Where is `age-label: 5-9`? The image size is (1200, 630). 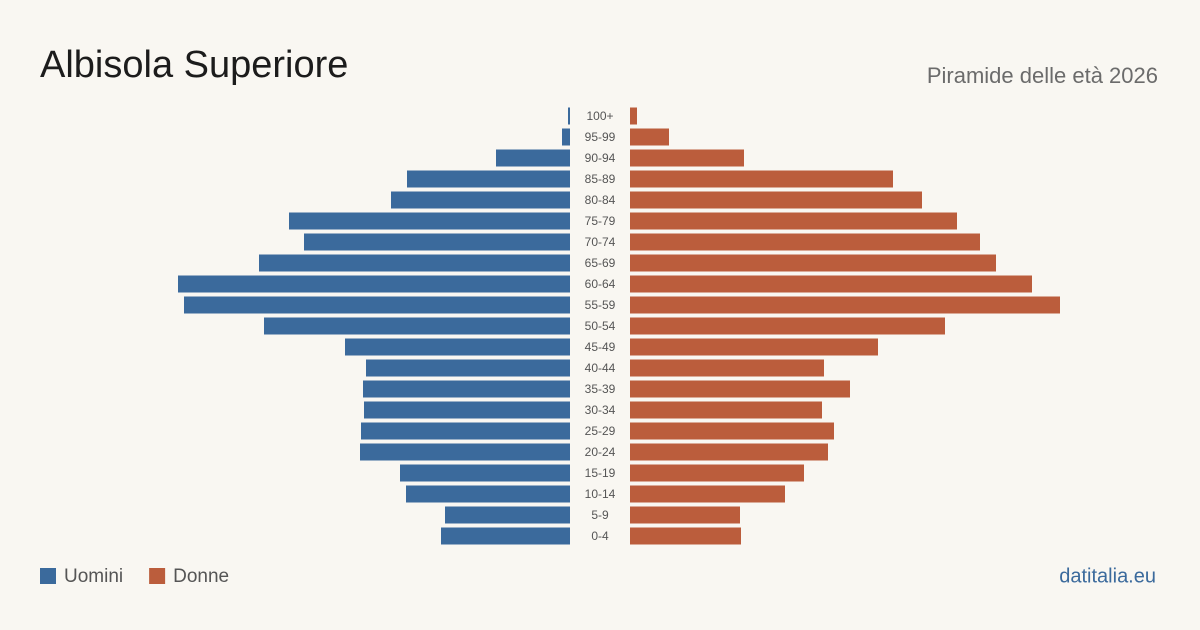
age-label: 5-9 is located at coordinates (600, 515).